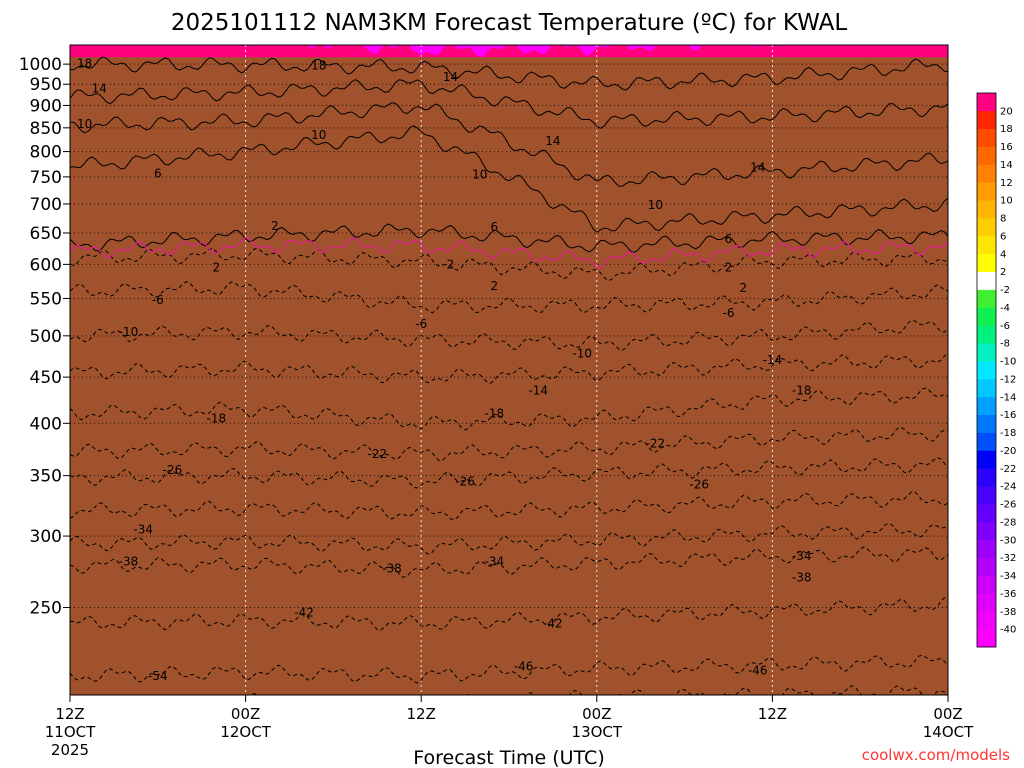 Image resolution: width=1024 pixels, height=768 pixels. What do you see at coordinates (509, 538) in the screenshot?
I see `contour--34` at bounding box center [509, 538].